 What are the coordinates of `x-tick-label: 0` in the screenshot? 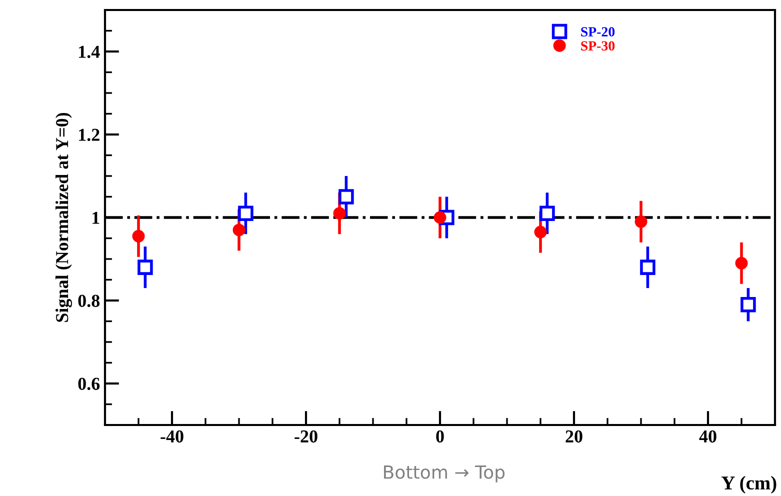 It's located at (440, 436).